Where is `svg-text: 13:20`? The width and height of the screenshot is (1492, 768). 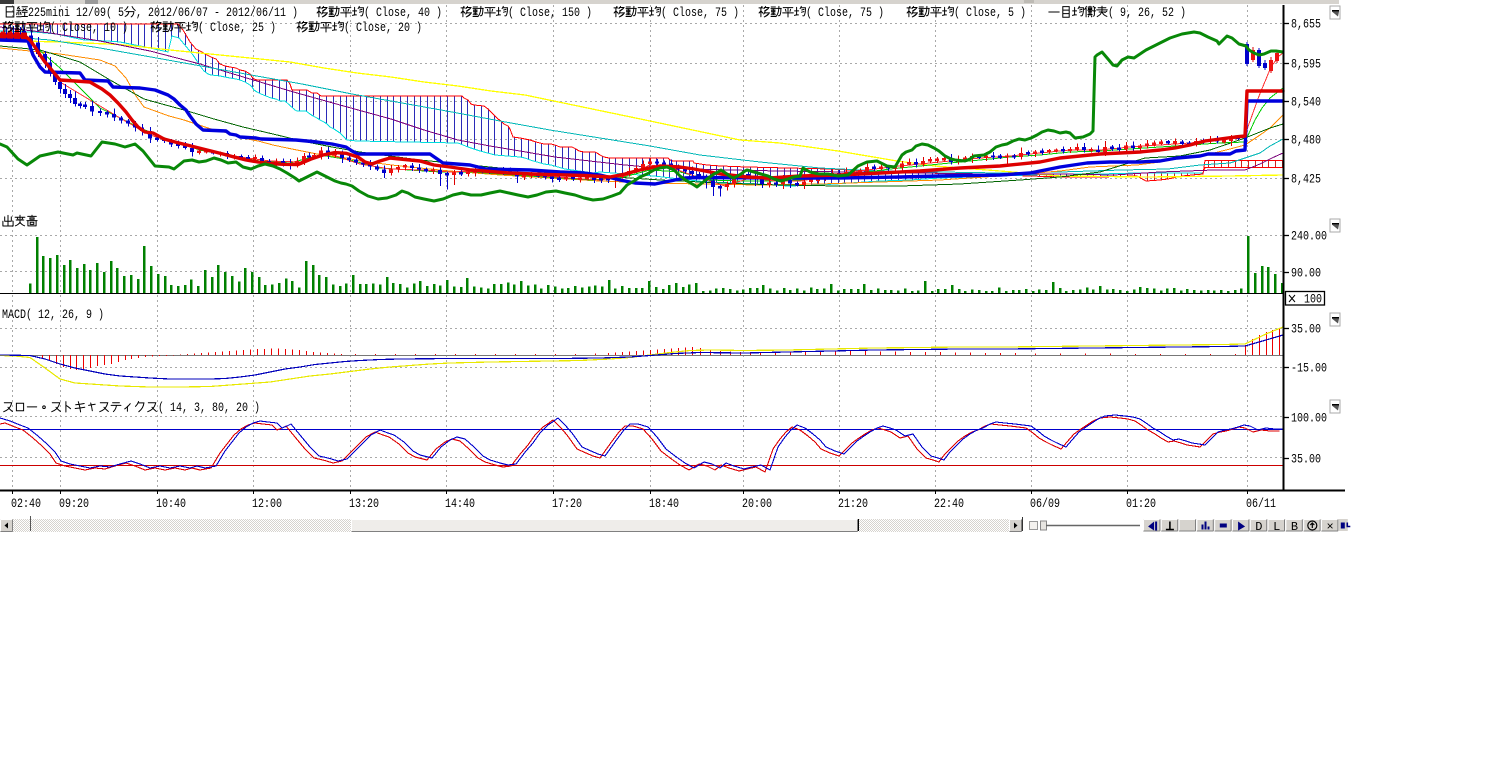 svg-text: 13:20 is located at coordinates (364, 504).